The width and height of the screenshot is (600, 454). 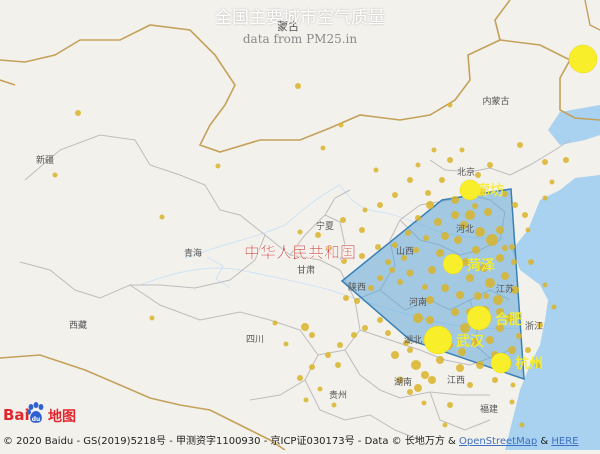 I want to click on map-title: 全国主要城市空气质量, so click(x=300, y=18).